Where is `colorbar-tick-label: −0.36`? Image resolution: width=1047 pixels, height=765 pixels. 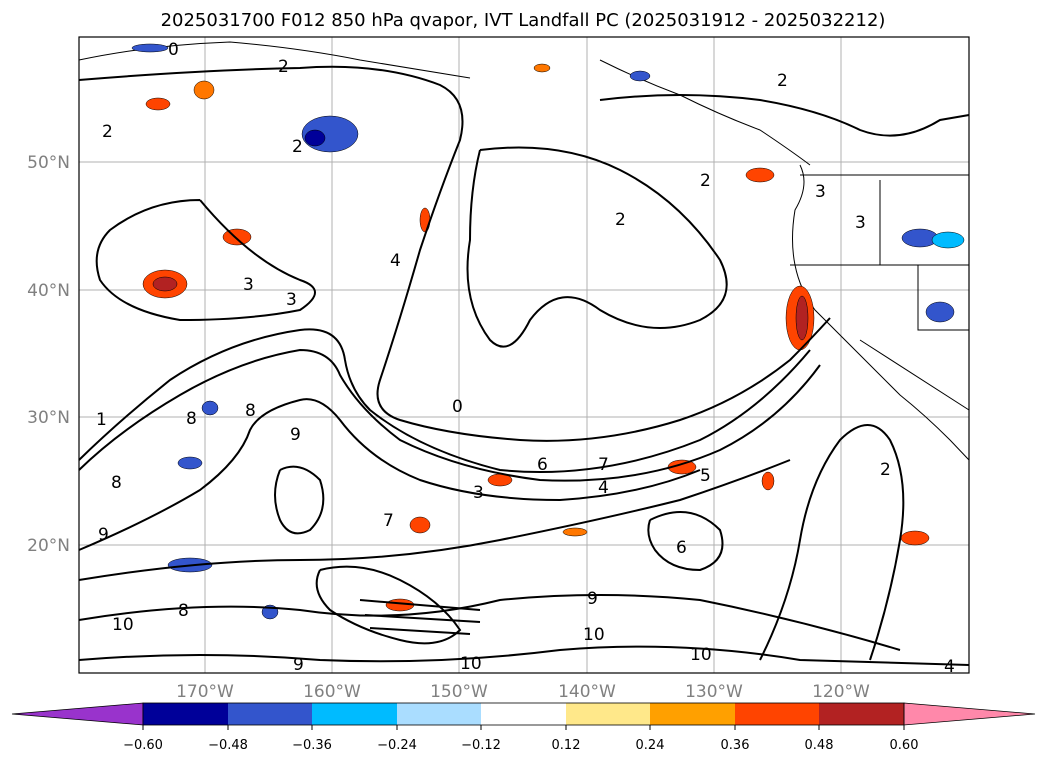 colorbar-tick-label: −0.36 is located at coordinates (312, 745).